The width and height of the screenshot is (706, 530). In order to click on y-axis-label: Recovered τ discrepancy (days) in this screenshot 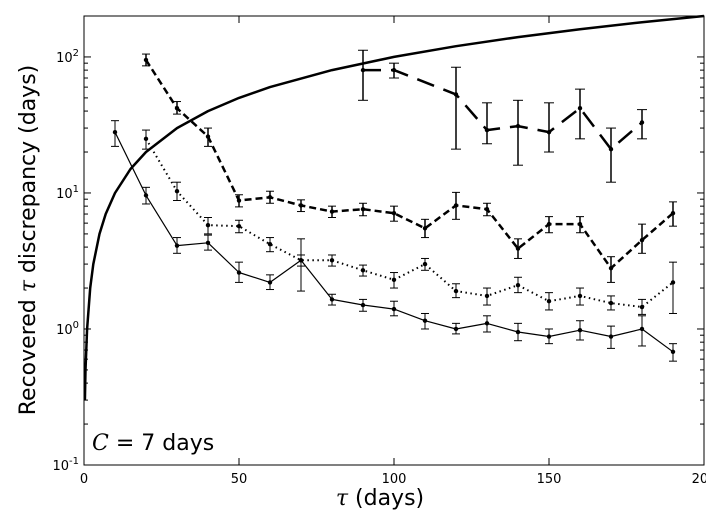, I will do `click(28, 240)`.